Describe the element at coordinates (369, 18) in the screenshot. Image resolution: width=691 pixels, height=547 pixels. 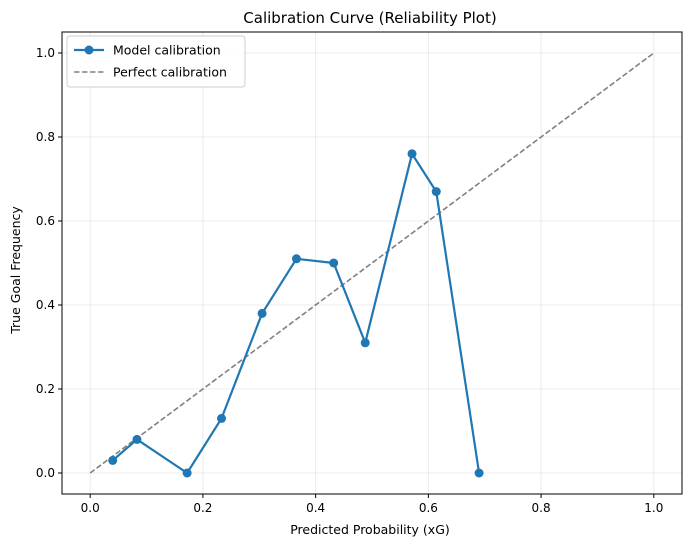
I see `chart-title: Calibration Curve (Reliability Plot)` at that location.